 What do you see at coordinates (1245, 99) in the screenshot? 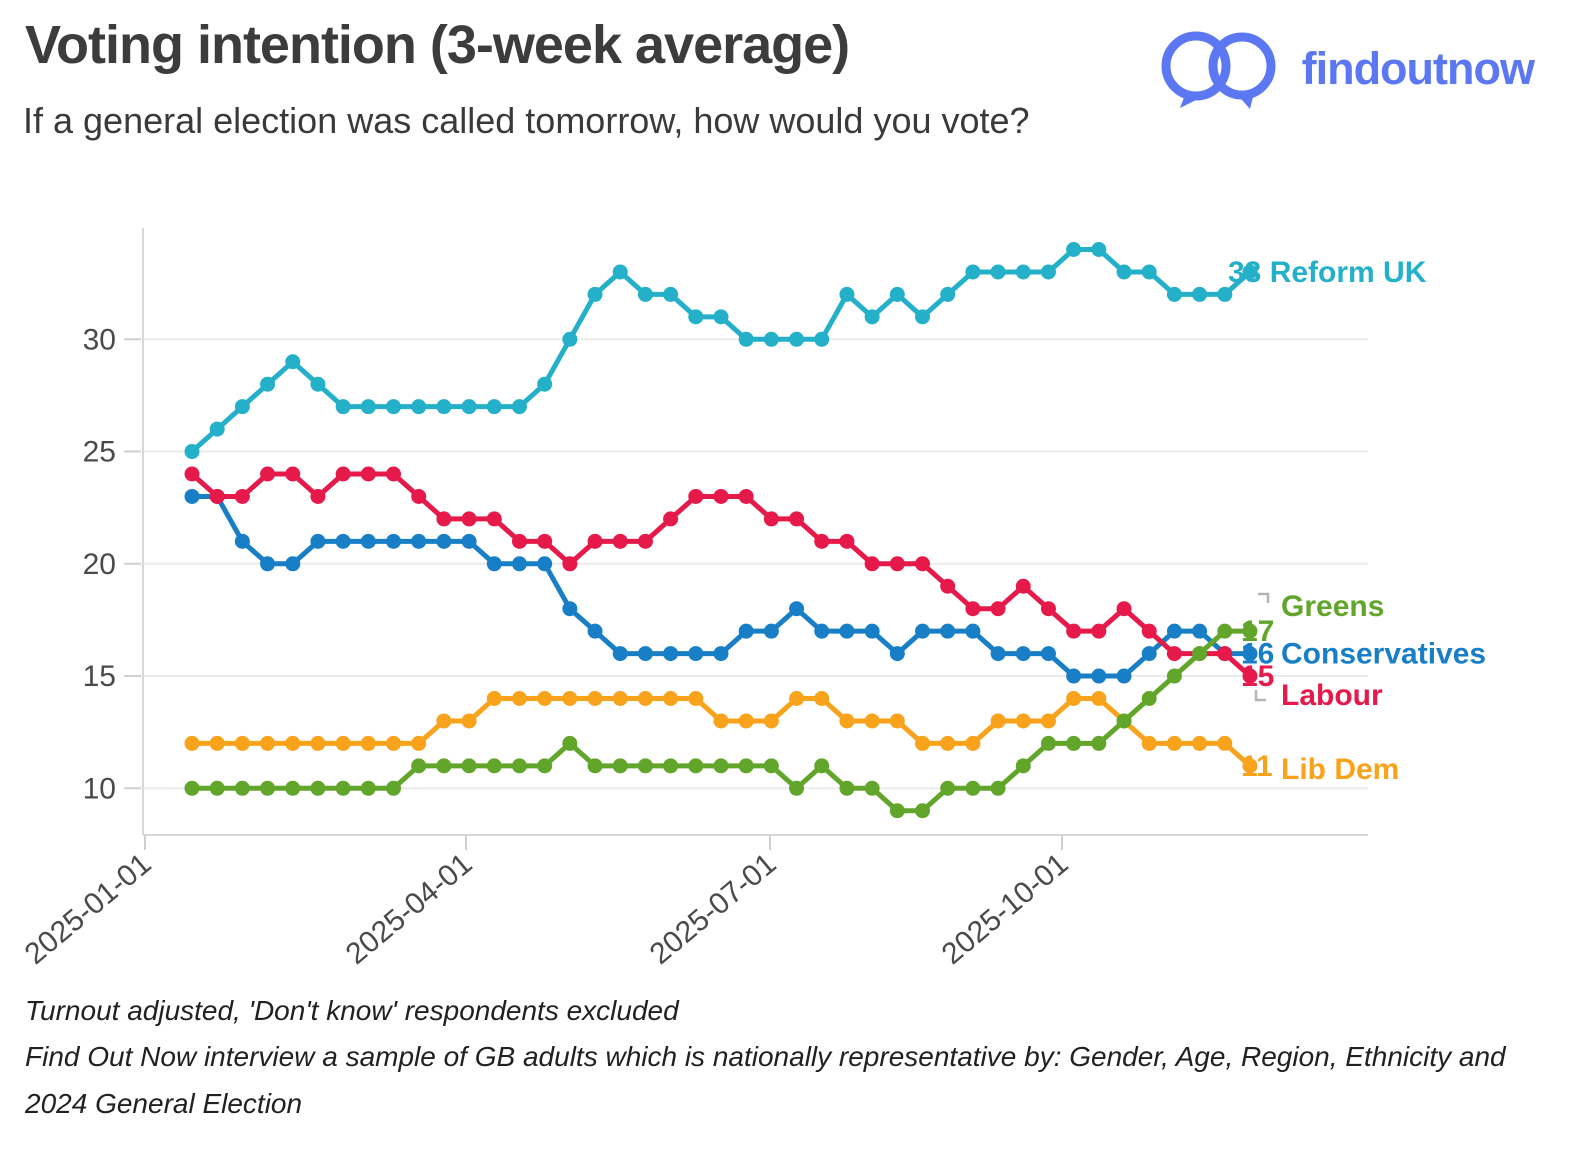
I see `bubble-tail-right` at bounding box center [1245, 99].